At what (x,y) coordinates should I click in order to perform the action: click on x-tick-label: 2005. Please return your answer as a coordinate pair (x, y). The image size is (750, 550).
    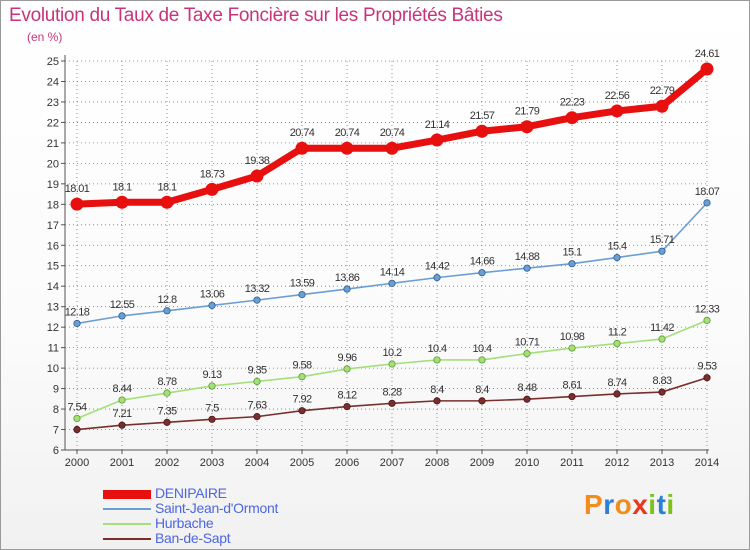
    Looking at the image, I should click on (302, 463).